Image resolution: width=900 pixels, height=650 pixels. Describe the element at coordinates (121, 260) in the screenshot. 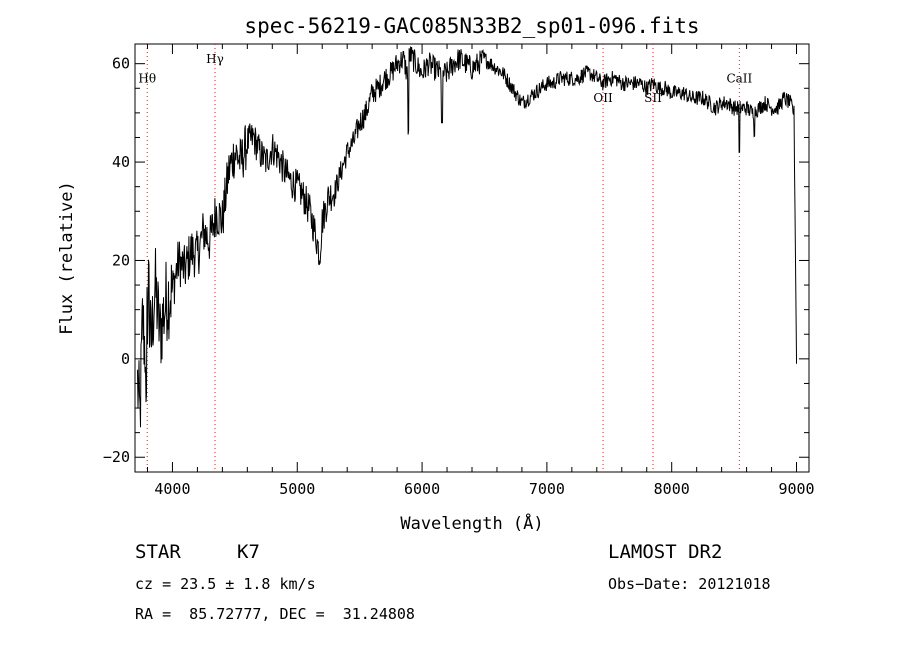

I see `y-tick-label: 20` at that location.